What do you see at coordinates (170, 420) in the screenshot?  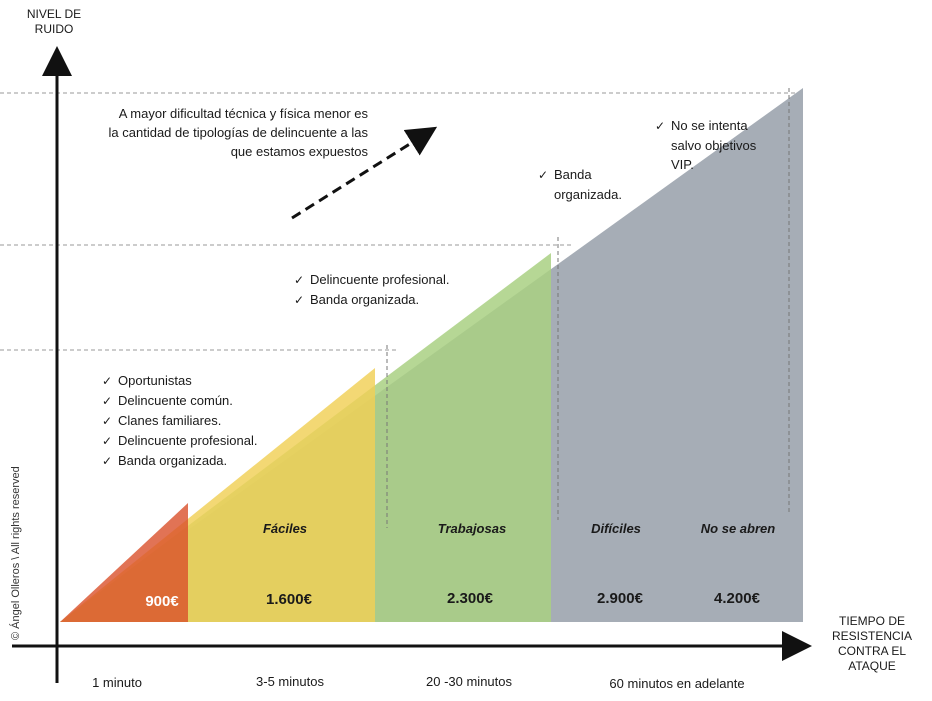 I see `list-item-label: Clanes familiares.` at bounding box center [170, 420].